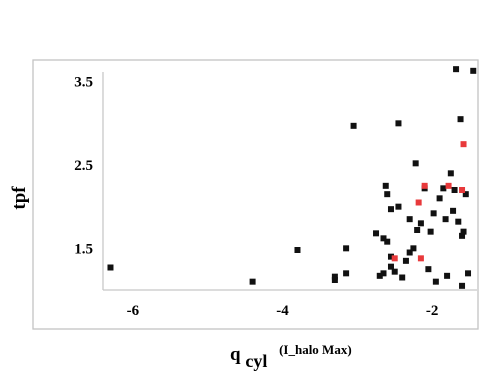 The image size is (484, 379). I want to click on y-tick-label: 1.5, so click(83, 249).